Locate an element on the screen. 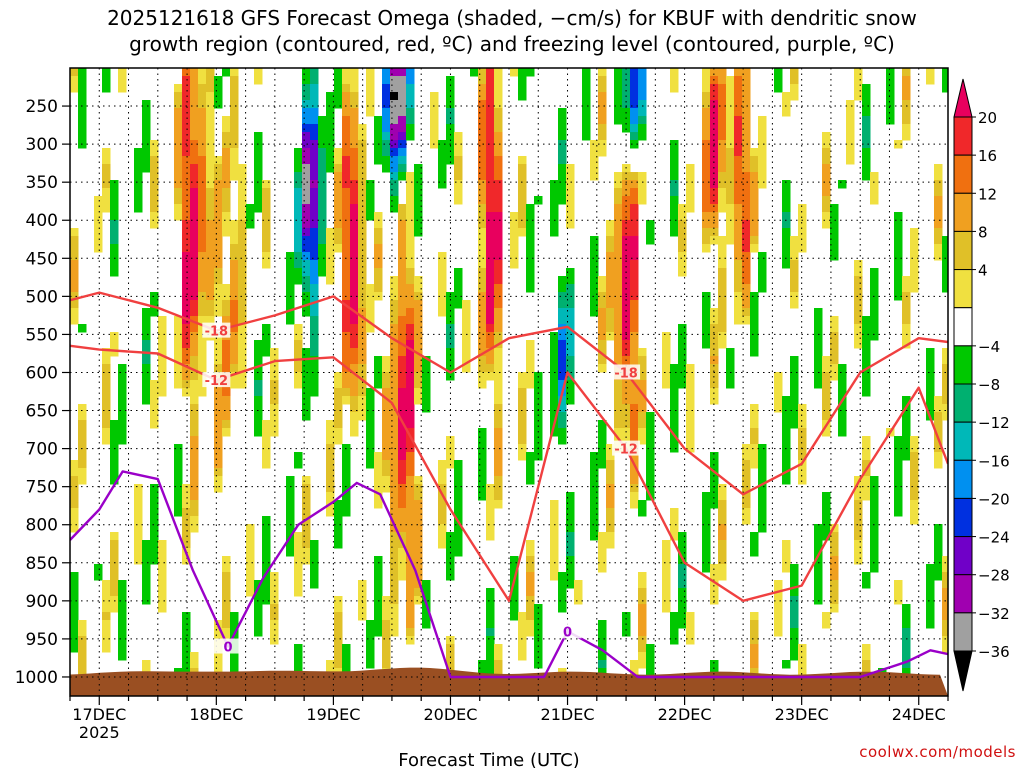 The width and height of the screenshot is (1024, 768). credit-text: coolwx.com/models is located at coordinates (937, 752).